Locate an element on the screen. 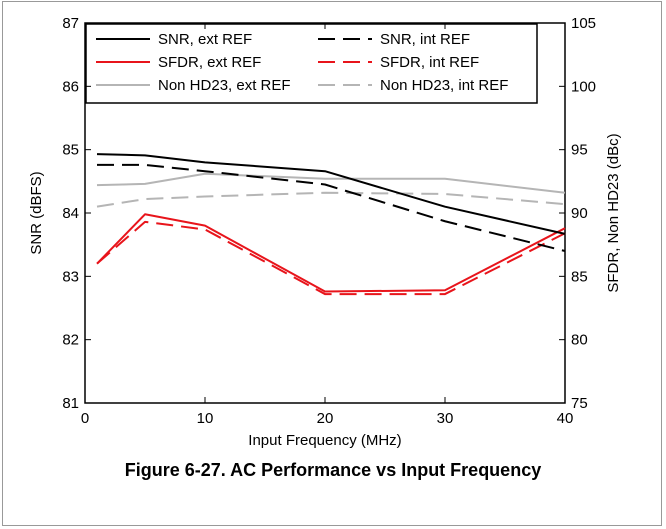 This screenshot has width=666, height=529. x-tick-label: 0 is located at coordinates (85, 418).